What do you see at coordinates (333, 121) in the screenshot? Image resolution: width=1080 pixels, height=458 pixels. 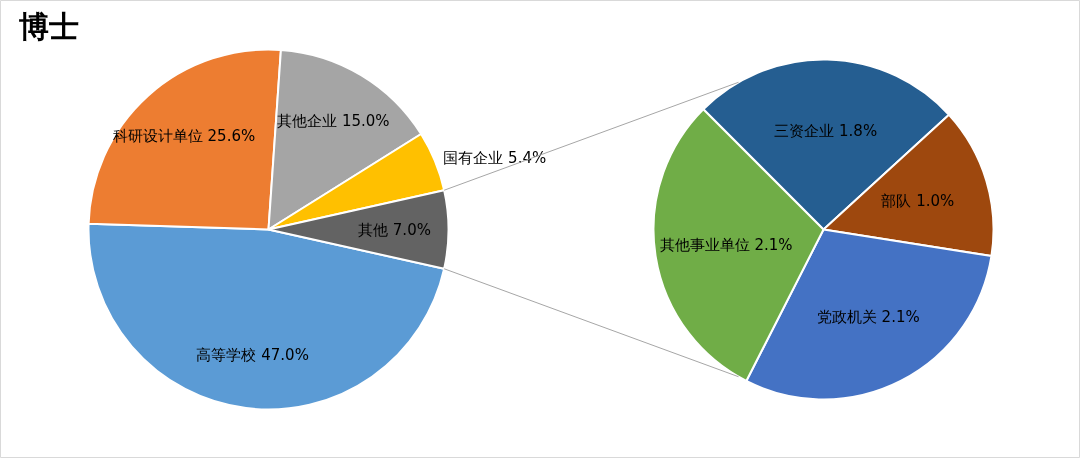 I see `slice-label: 其他企业 15.0%` at bounding box center [333, 121].